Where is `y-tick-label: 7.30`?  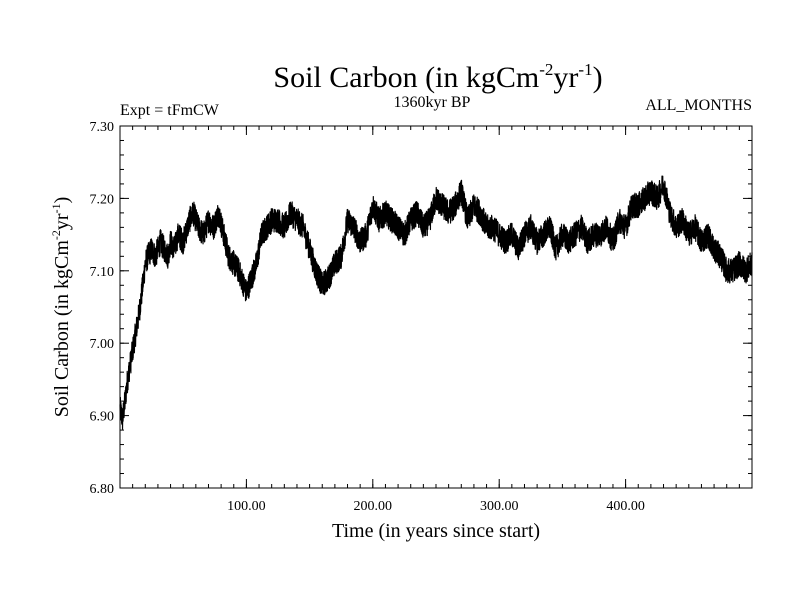
y-tick-label: 7.30 is located at coordinates (102, 127).